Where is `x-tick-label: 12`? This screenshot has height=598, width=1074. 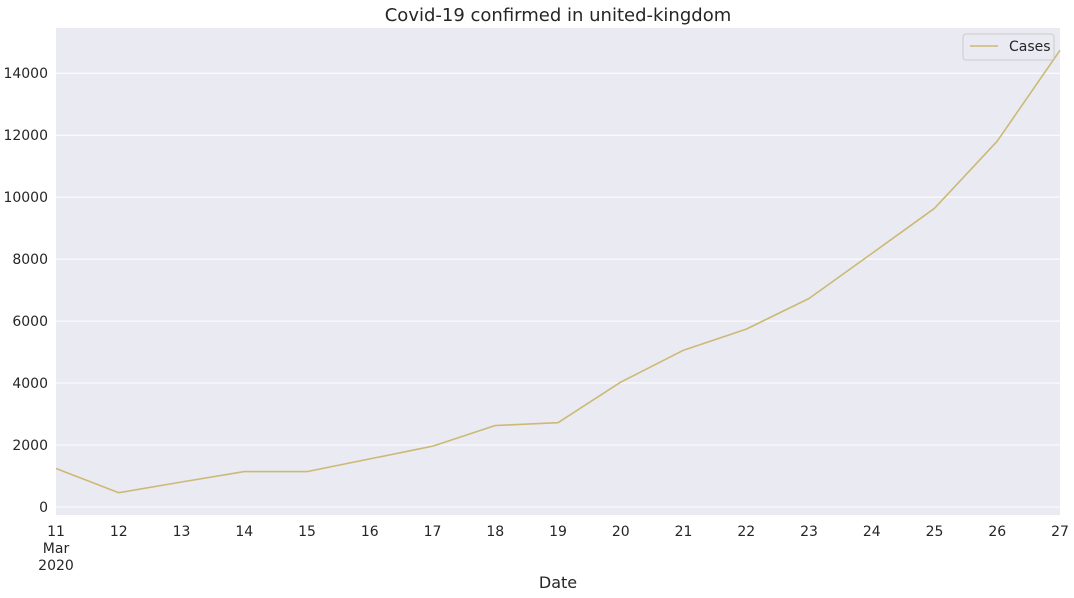
x-tick-label: 12 is located at coordinates (119, 532).